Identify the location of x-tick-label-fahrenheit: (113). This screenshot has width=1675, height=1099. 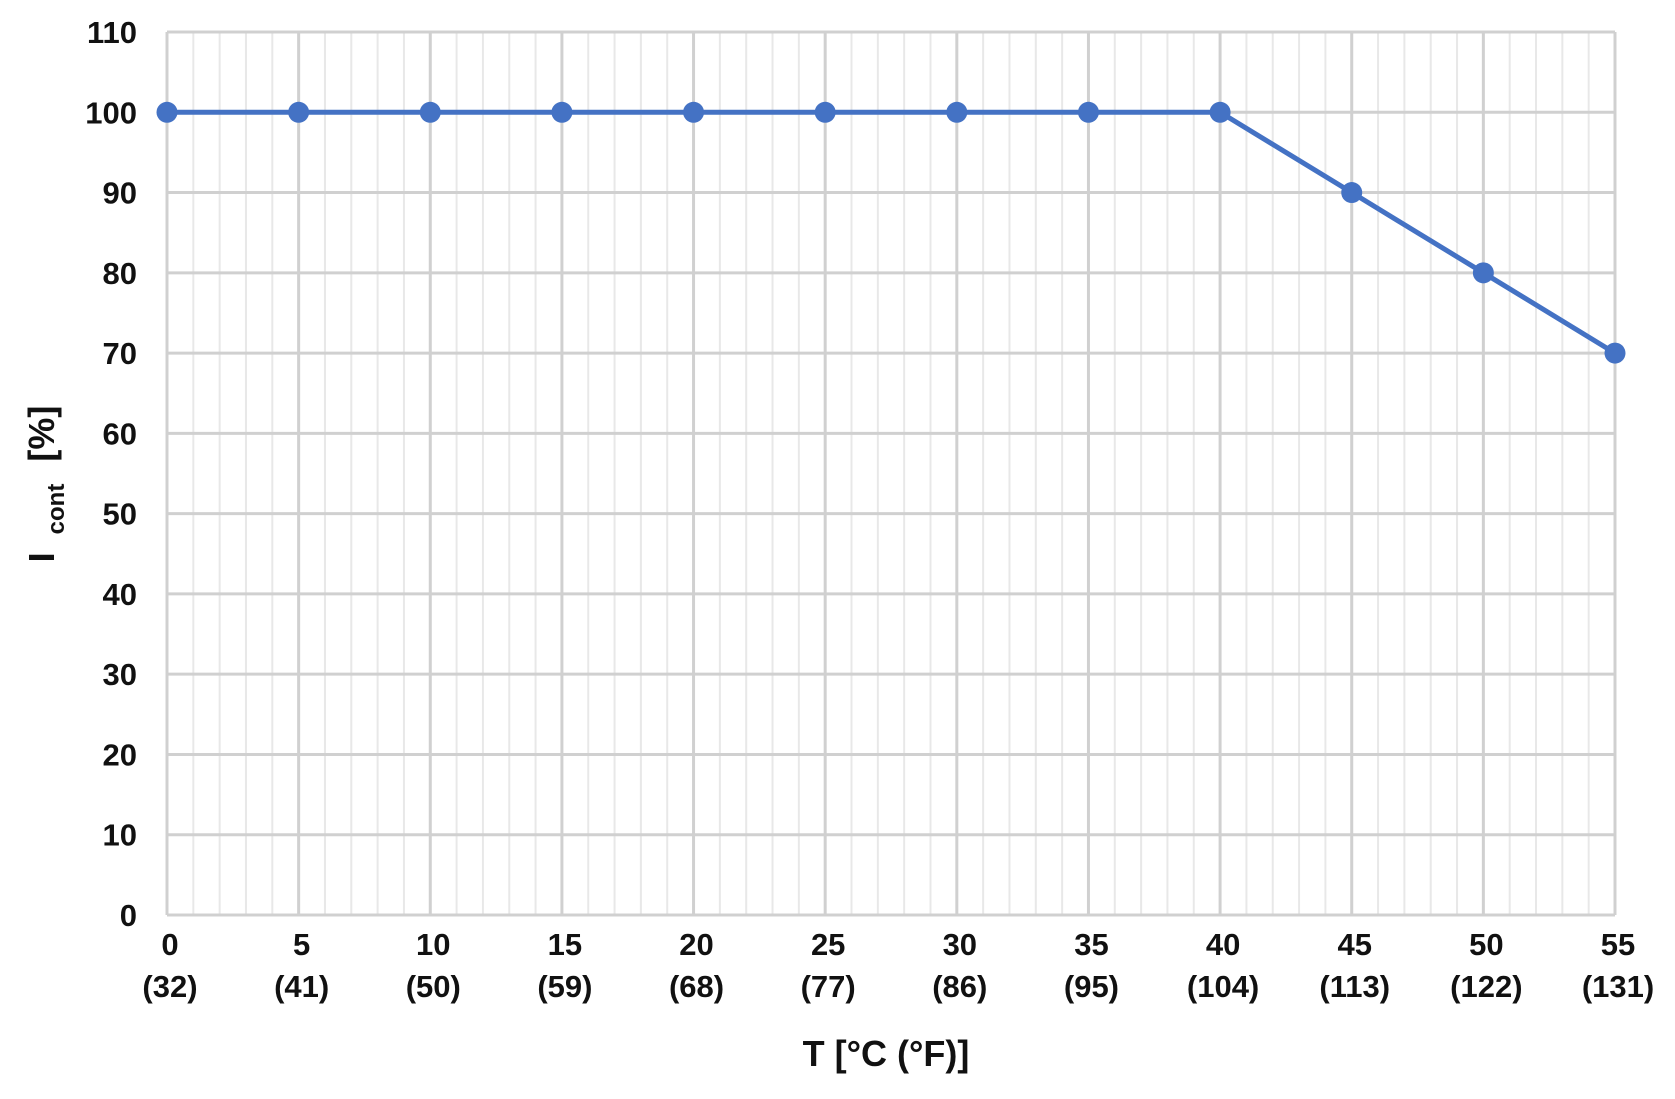
(1354, 986).